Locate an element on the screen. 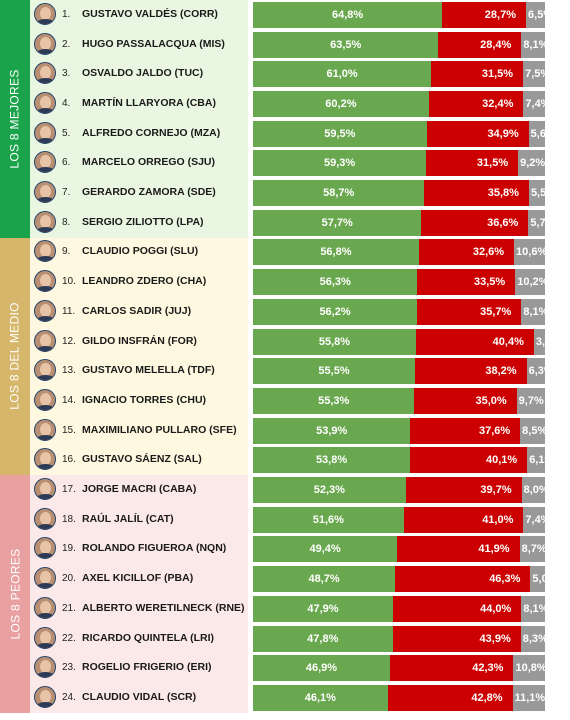 The width and height of the screenshot is (570, 720). bar-value-label: 8,7% is located at coordinates (533, 549).